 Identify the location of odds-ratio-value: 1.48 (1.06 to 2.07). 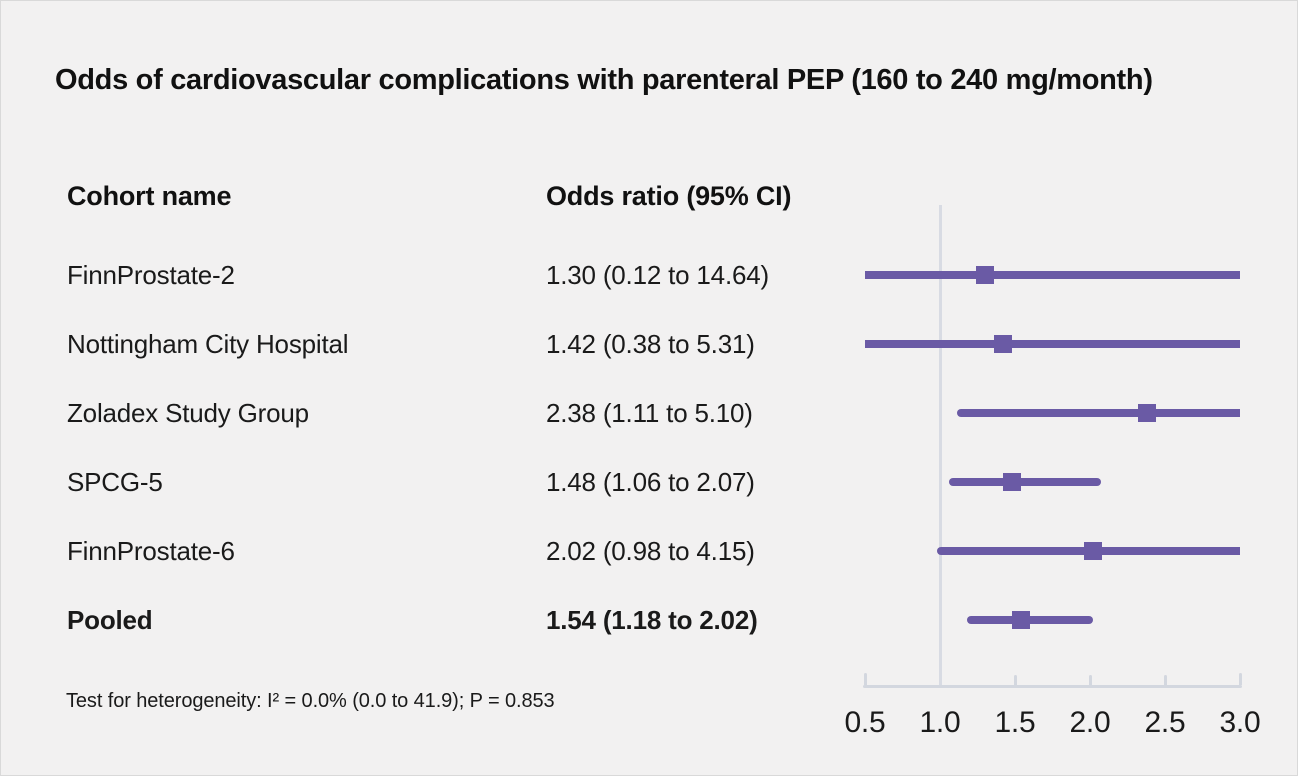
(650, 482).